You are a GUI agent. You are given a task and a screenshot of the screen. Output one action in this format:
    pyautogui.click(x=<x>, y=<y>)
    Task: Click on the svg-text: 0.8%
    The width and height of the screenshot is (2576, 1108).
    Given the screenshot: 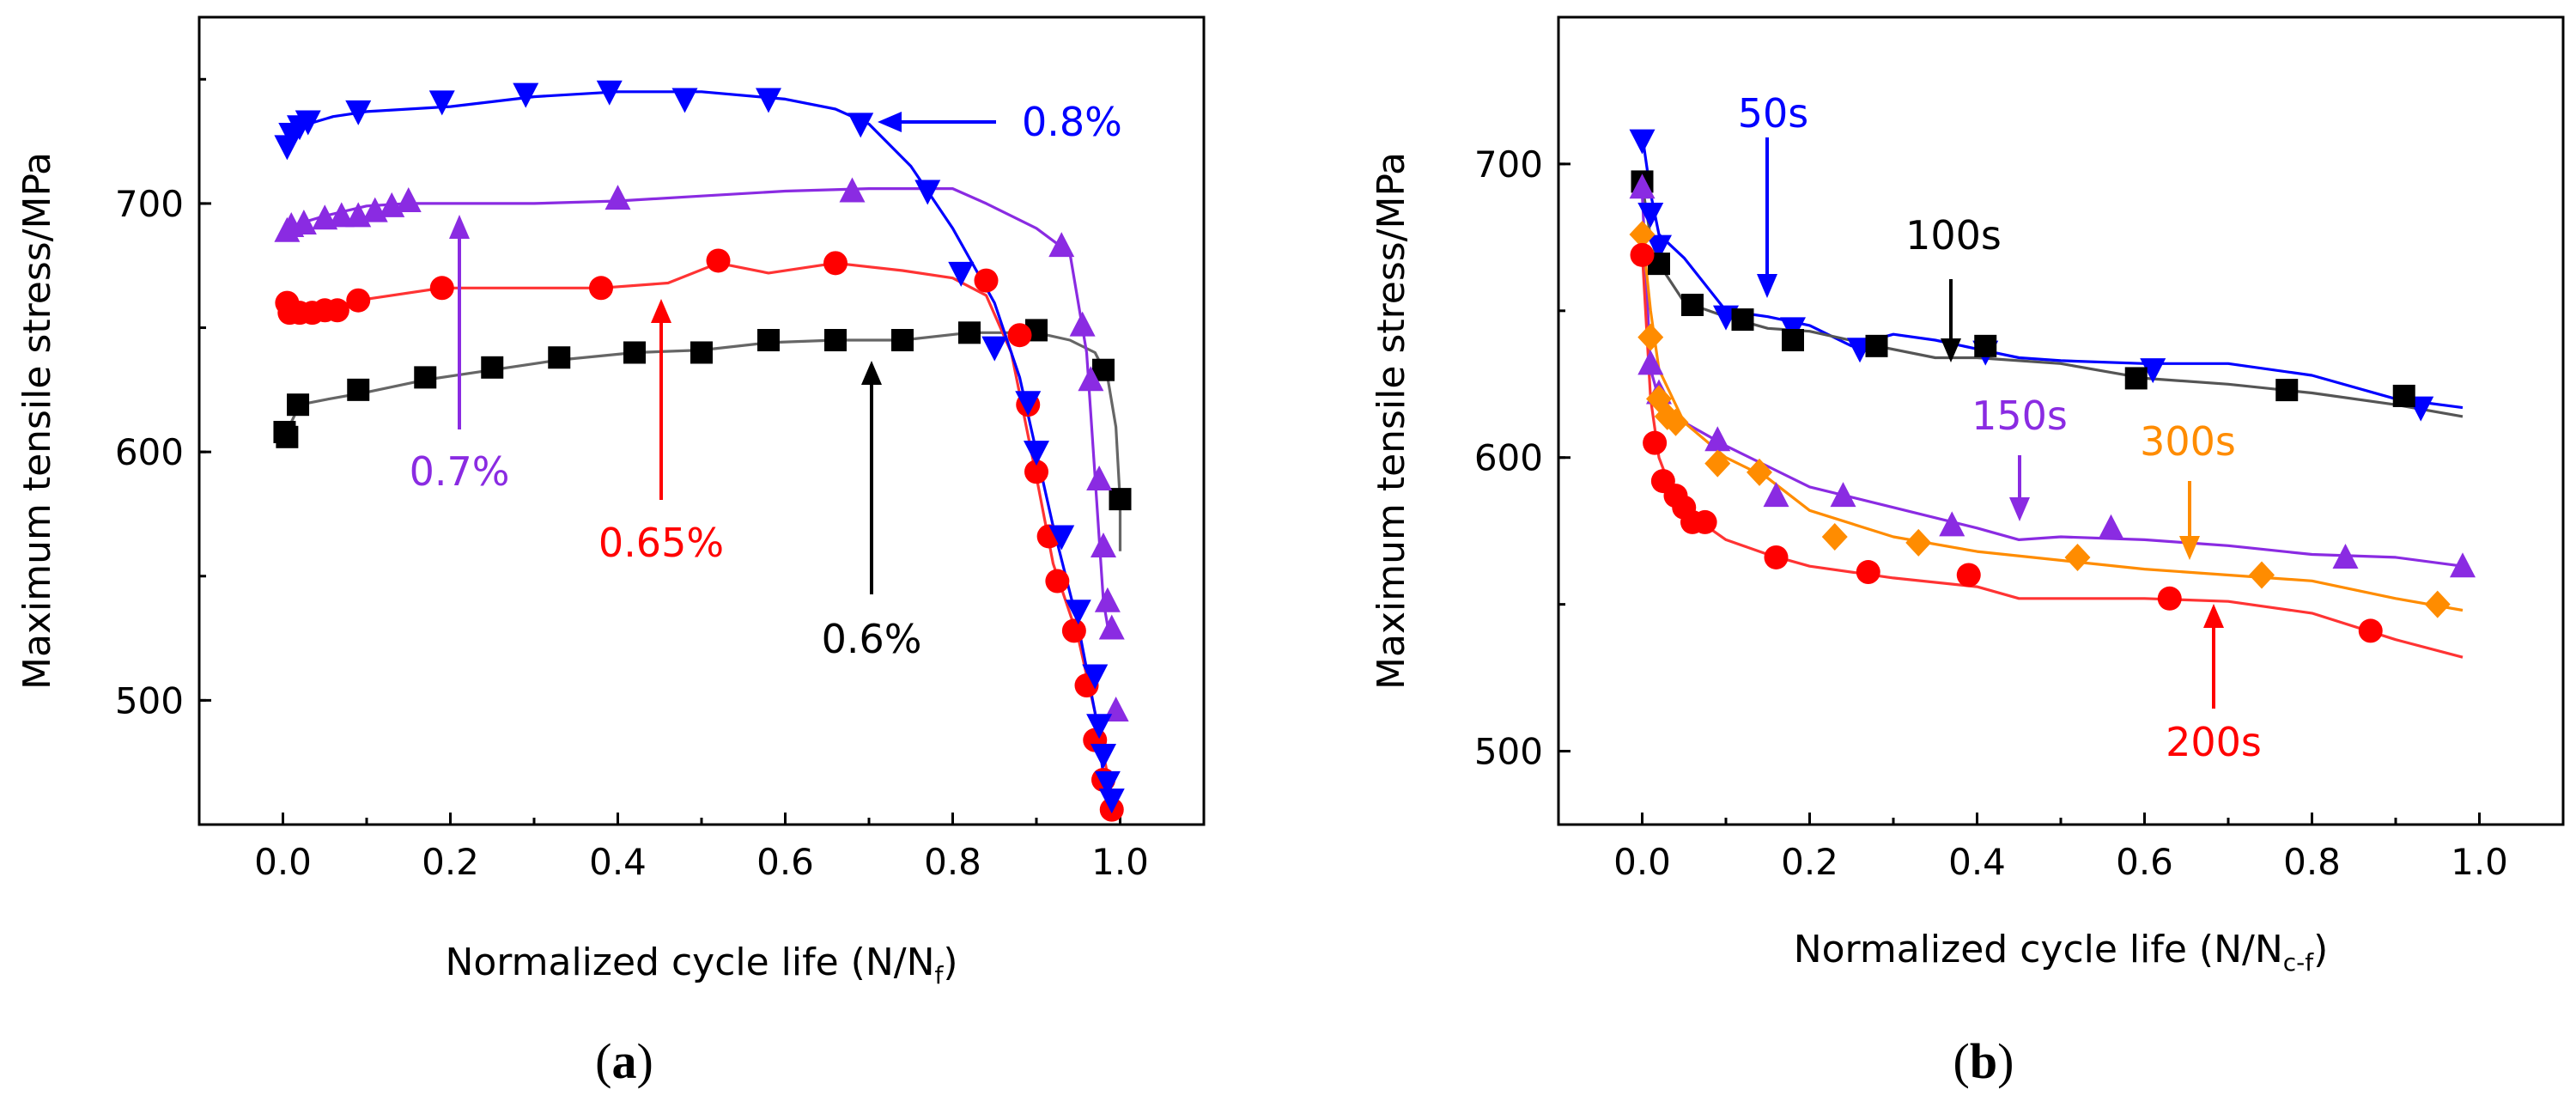 What is the action you would take?
    pyautogui.click(x=1072, y=122)
    